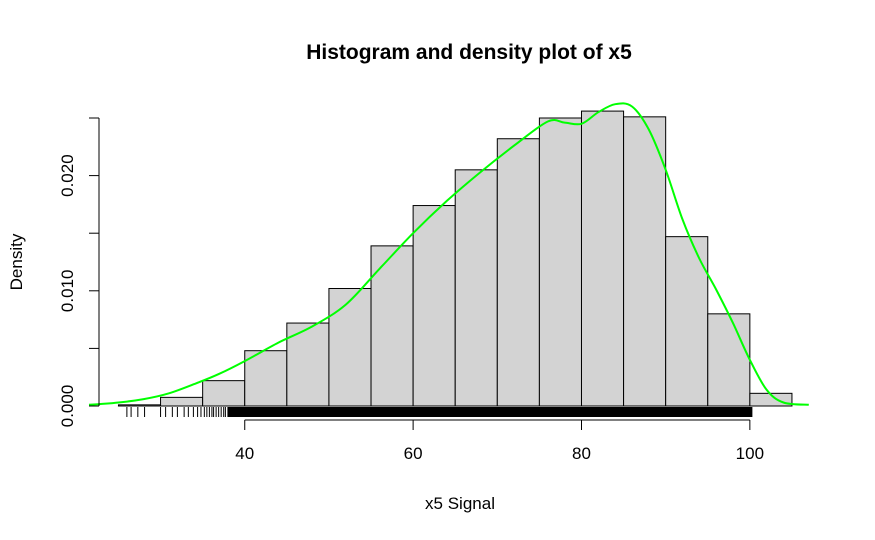 This screenshot has height=540, width=875. Describe the element at coordinates (244, 453) in the screenshot. I see `x-tick-label: 40` at that location.